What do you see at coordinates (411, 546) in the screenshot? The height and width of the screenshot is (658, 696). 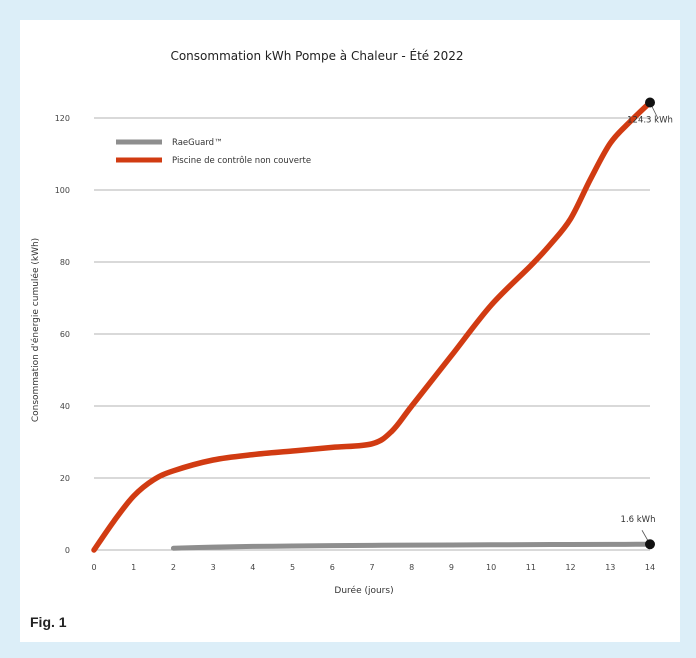 I see `series-line-raeguard` at bounding box center [411, 546].